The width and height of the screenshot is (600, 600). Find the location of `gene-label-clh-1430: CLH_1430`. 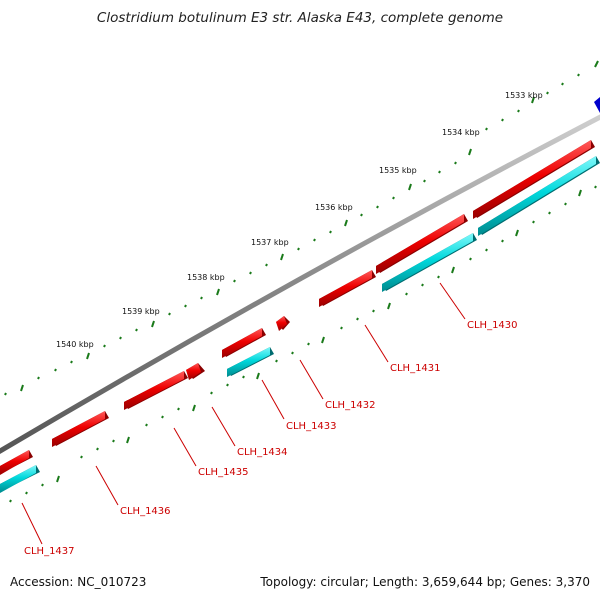

gene-label-clh-1430: CLH_1430 is located at coordinates (492, 325).